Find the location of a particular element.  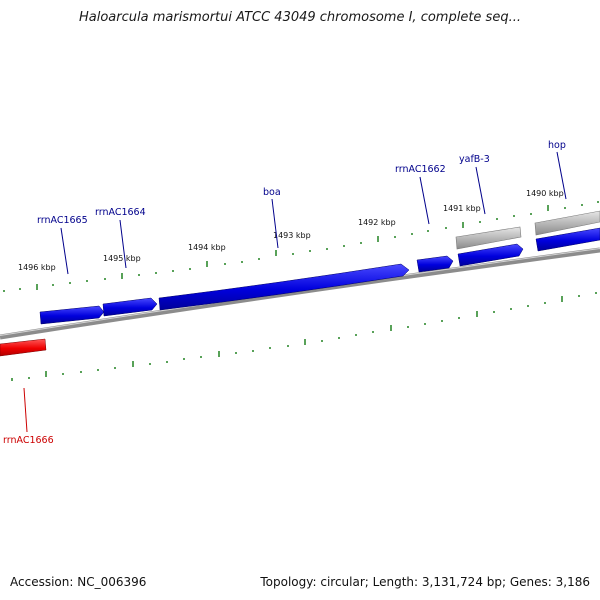

kbp-label-1492: 1492 kbp is located at coordinates (377, 222).